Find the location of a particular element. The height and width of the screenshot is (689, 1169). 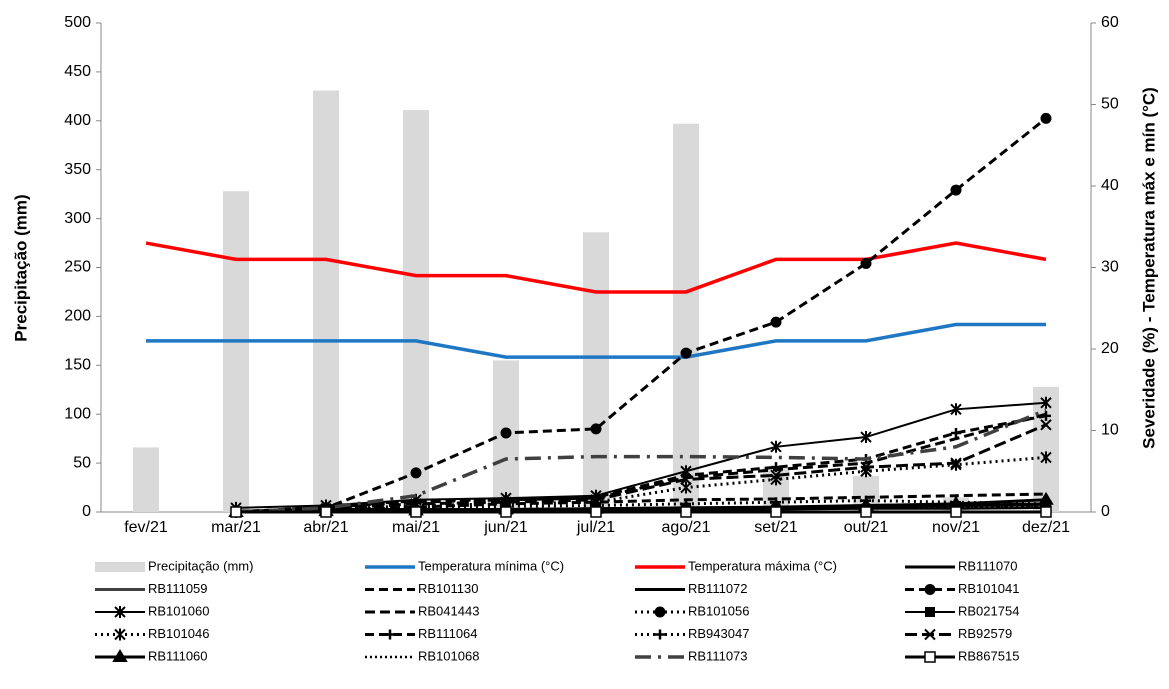

legend-label: RB111073 is located at coordinates (718, 655).